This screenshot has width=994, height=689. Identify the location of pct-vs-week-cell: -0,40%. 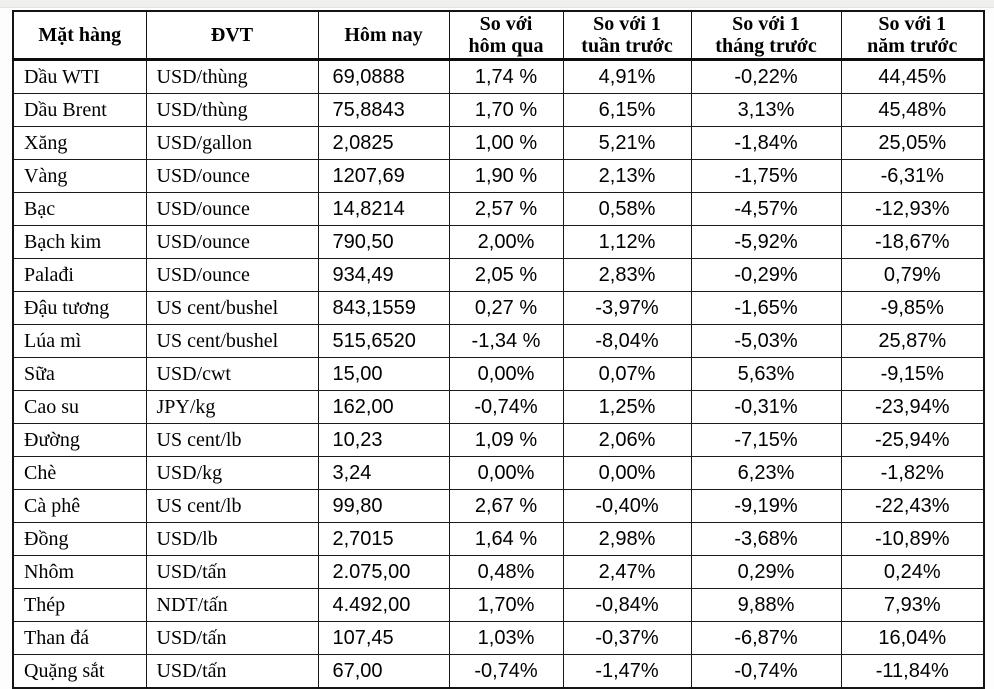
(627, 506).